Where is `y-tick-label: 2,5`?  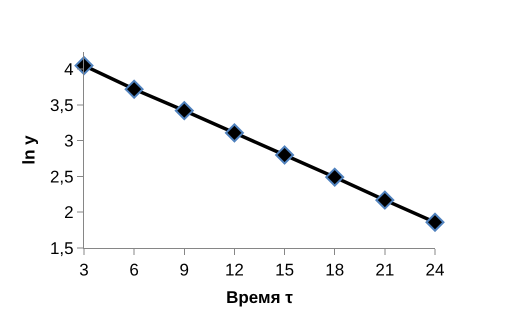
y-tick-label: 2,5 is located at coordinates (62, 176).